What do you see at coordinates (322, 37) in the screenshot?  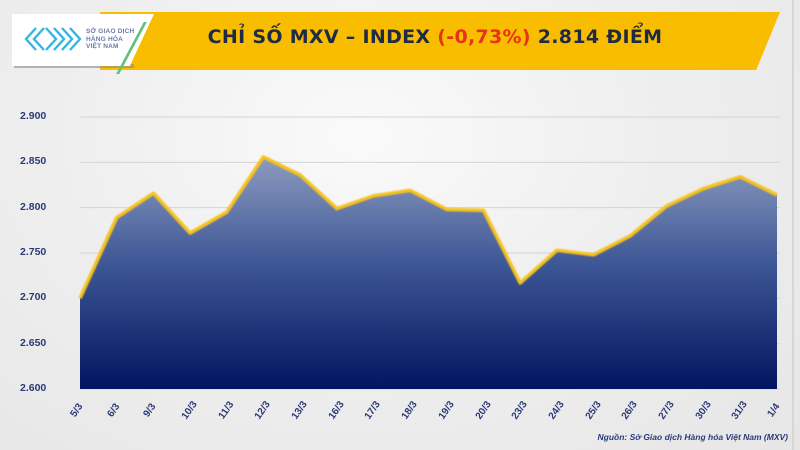 I see `title-prefix: CHỈ SỐ MXV – INDEX` at bounding box center [322, 37].